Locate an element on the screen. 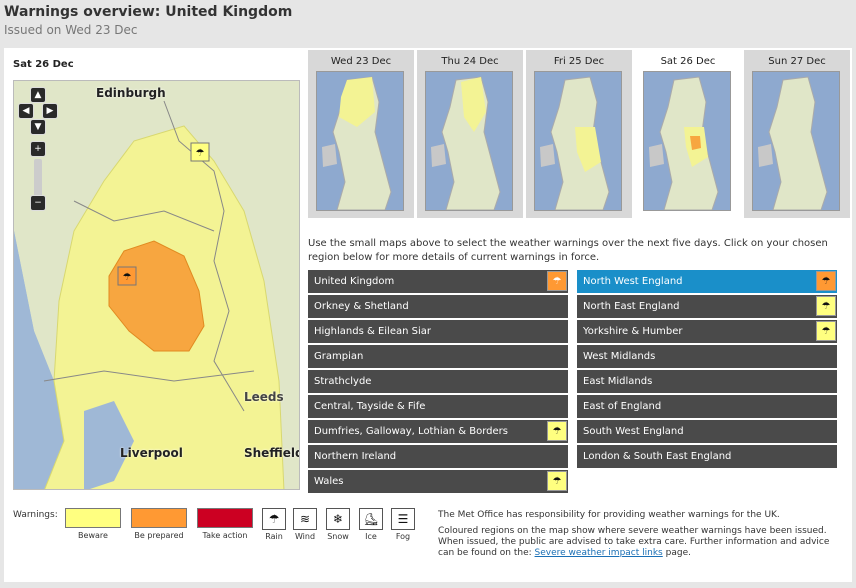 This screenshot has height=588, width=856. day-tab-thu: Thu 24 Dec is located at coordinates (470, 134).